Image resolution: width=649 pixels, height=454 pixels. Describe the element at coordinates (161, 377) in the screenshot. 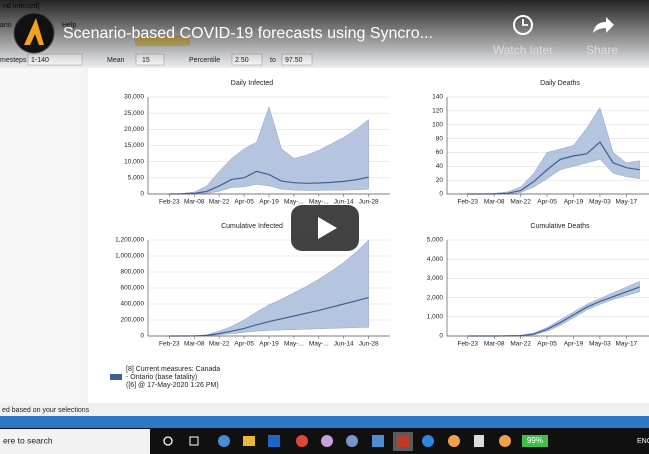

I see `legend-text: - Ontario (base fatality)` at that location.